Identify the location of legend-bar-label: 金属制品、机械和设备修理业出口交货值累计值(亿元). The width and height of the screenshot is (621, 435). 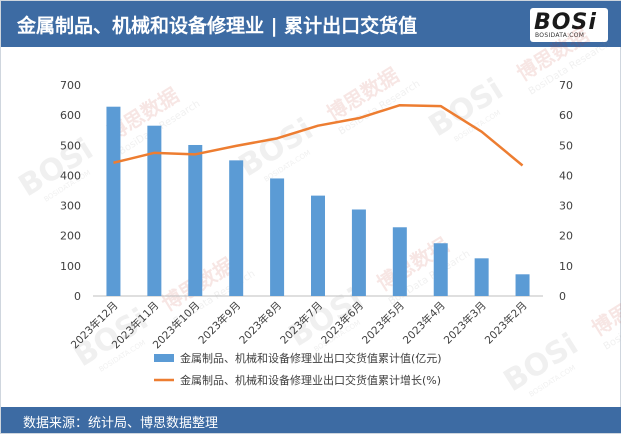
(311, 358).